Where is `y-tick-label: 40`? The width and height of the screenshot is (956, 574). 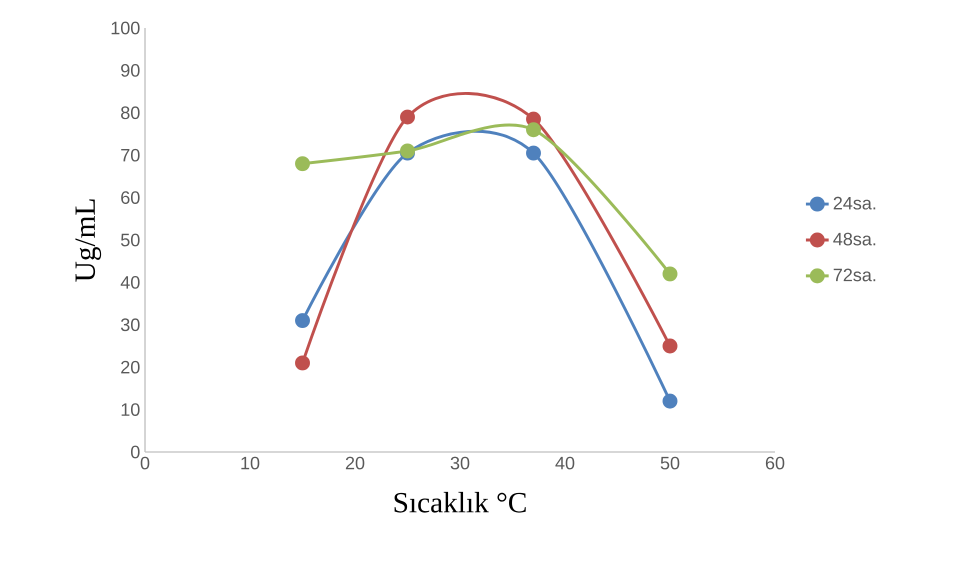
y-tick-label: 40 is located at coordinates (130, 282).